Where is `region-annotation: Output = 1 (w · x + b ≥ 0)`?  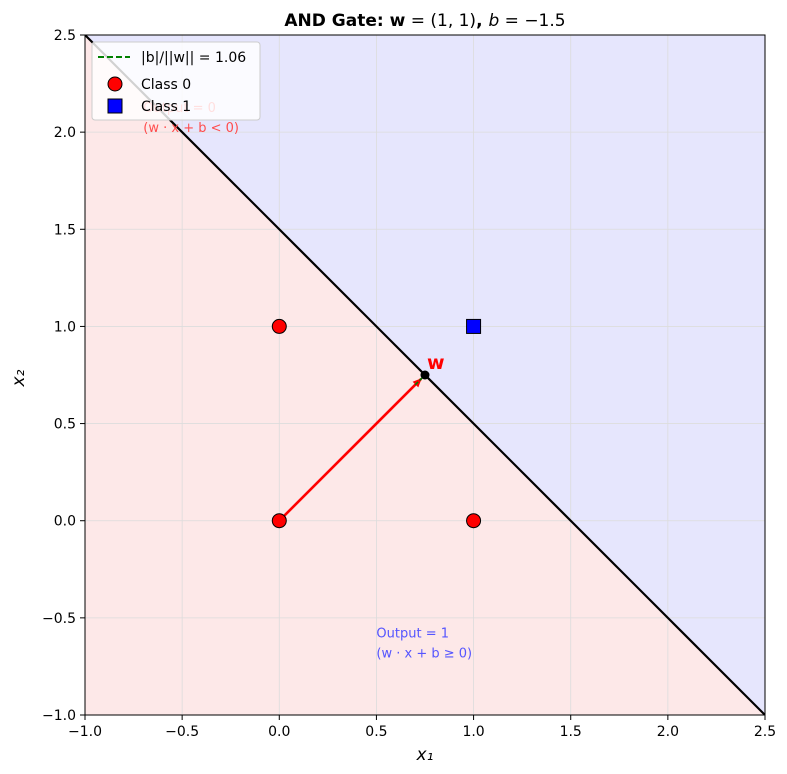 region-annotation: Output = 1 (w · x + b ≥ 0) is located at coordinates (424, 643).